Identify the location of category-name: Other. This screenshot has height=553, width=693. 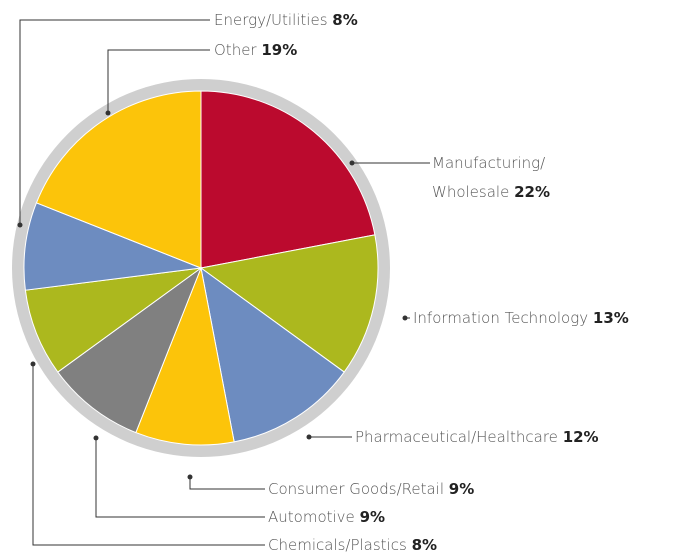
(235, 49).